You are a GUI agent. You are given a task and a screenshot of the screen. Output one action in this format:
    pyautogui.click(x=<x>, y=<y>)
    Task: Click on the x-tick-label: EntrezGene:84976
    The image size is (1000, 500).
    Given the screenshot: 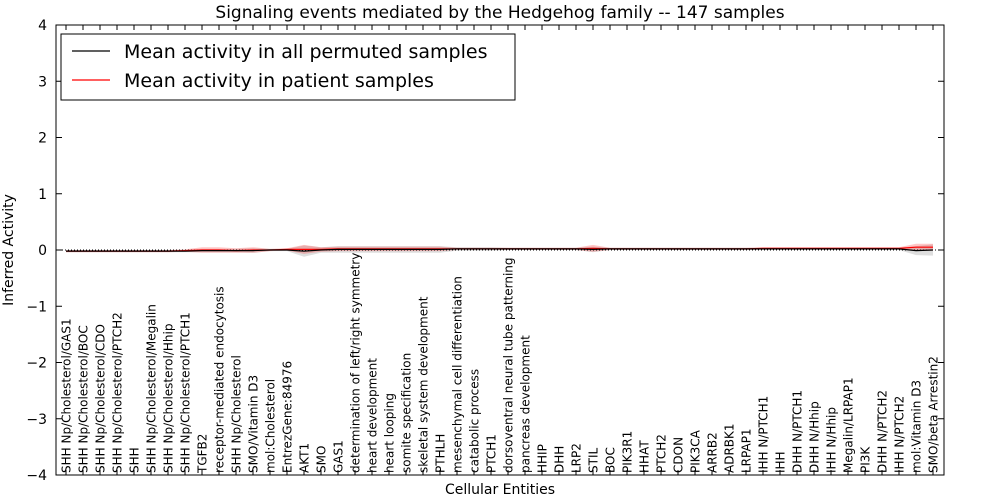 What is the action you would take?
    pyautogui.click(x=288, y=417)
    